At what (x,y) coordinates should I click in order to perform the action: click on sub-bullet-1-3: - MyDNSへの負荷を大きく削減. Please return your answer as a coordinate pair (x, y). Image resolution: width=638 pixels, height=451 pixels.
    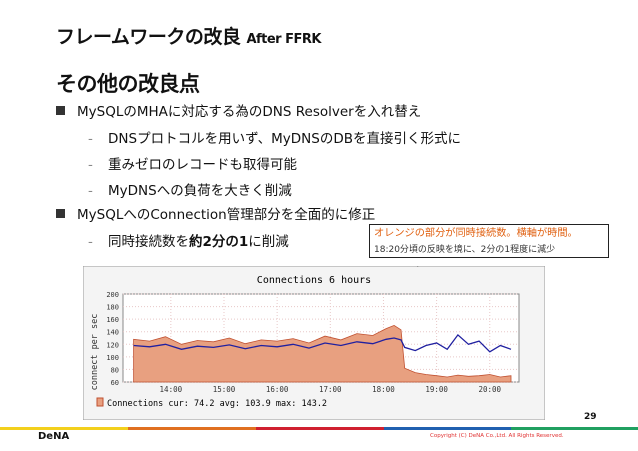
    Looking at the image, I should click on (190, 191).